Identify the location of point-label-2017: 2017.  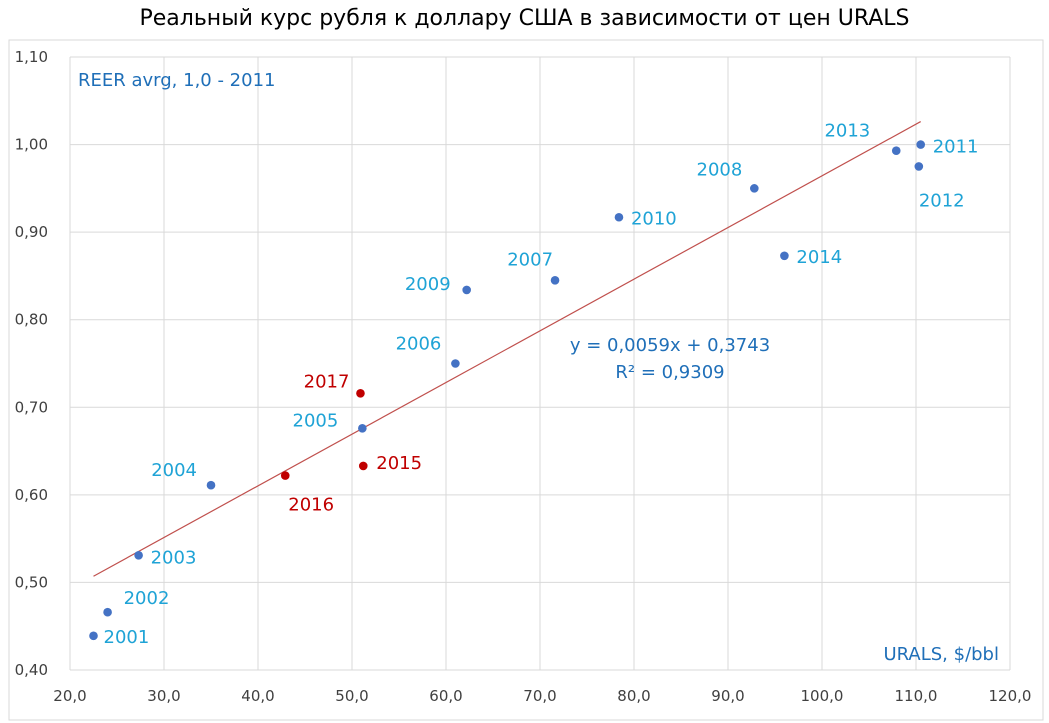
(327, 381).